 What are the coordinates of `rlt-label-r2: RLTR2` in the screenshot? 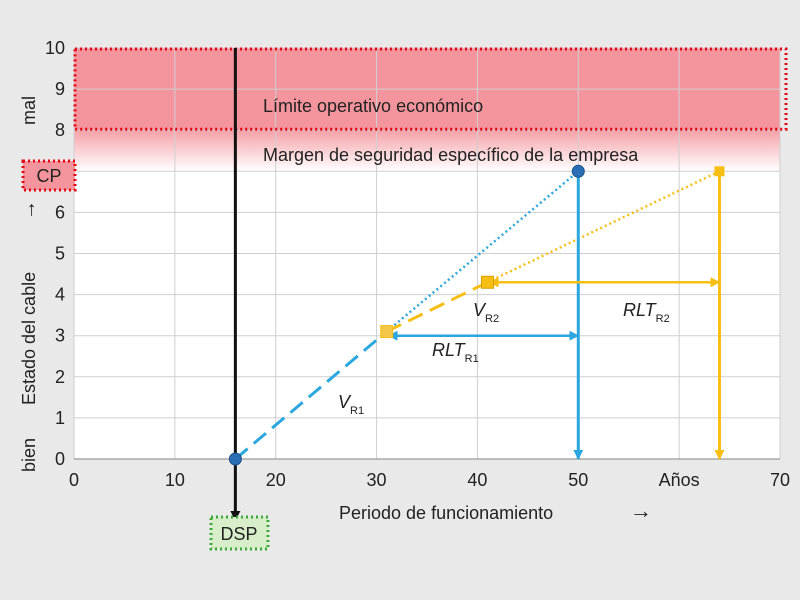 It's located at (646, 312).